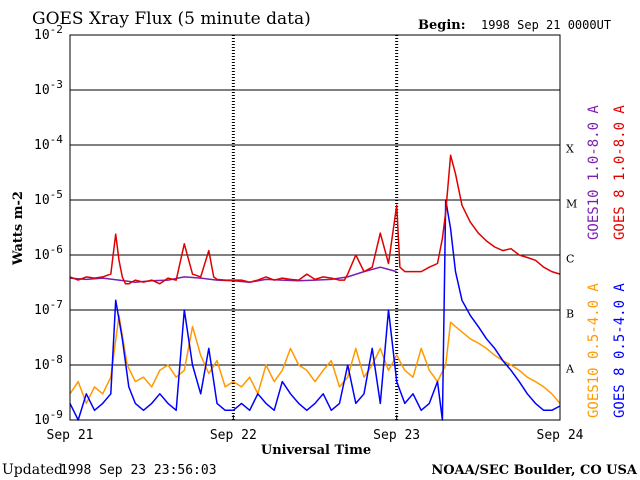 This screenshot has height=480, width=640. I want to click on y-tick-label: 10⁻⁵, so click(48, 198).